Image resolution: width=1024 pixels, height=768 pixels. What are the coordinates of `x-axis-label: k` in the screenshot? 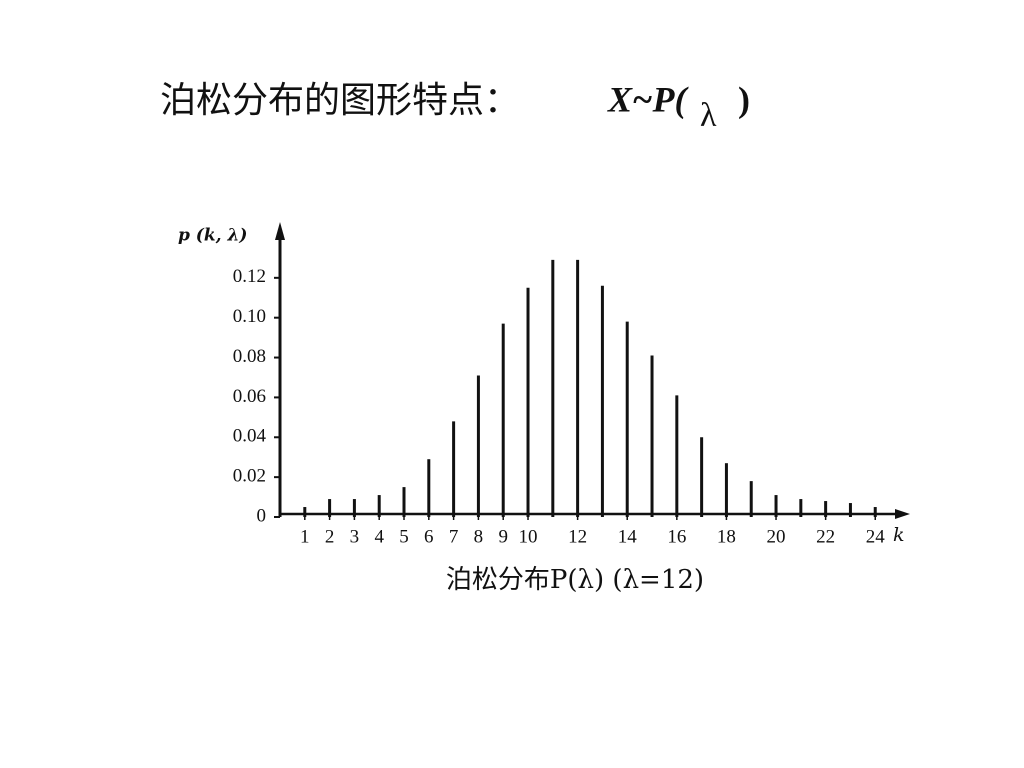 It's located at (899, 535).